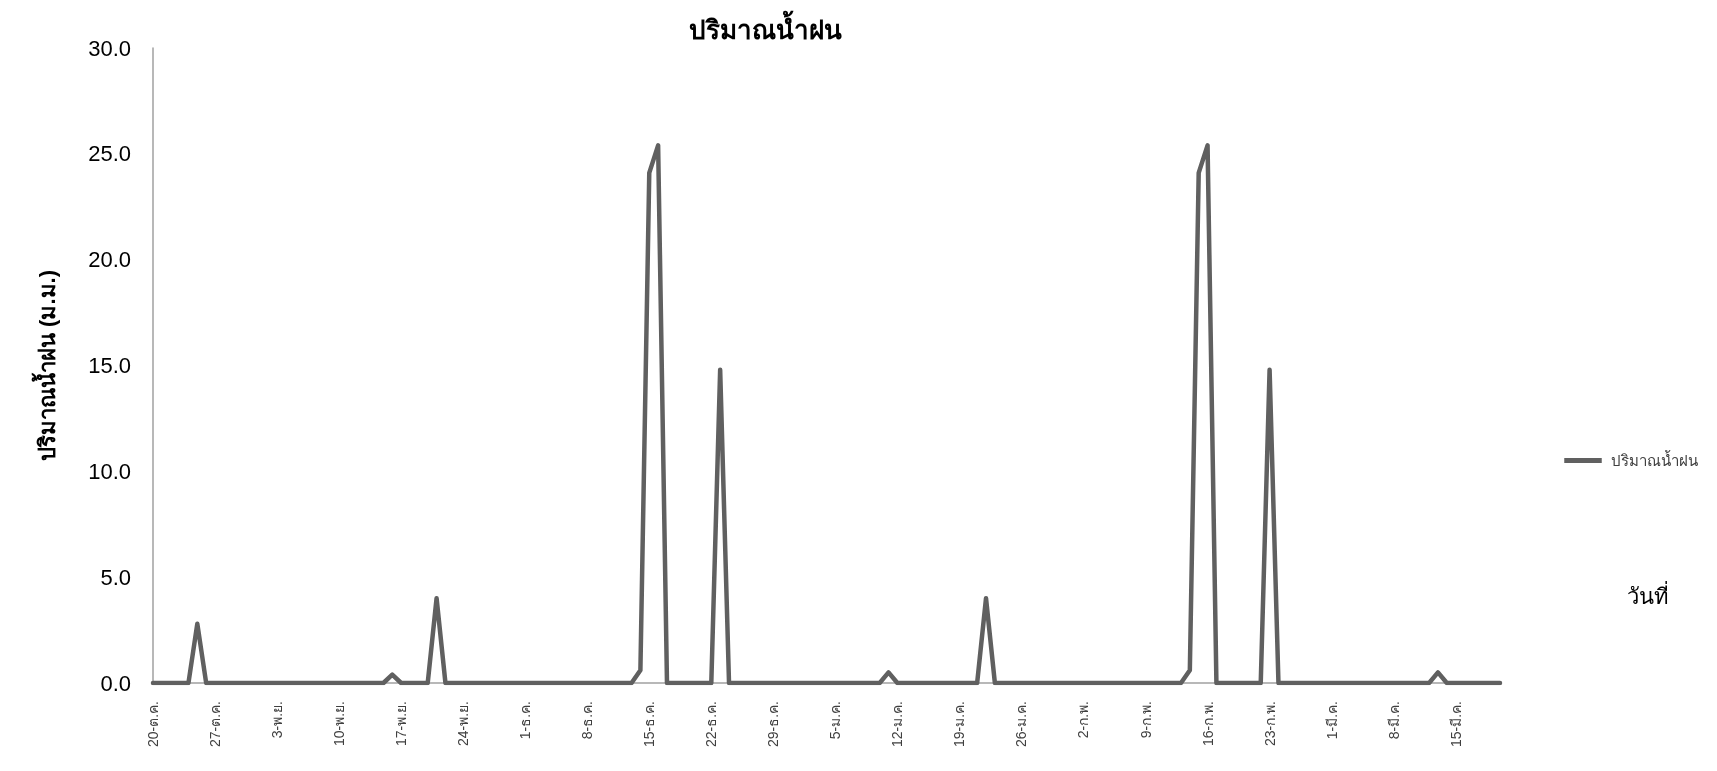 The image size is (1717, 771). What do you see at coordinates (1654, 459) in the screenshot?
I see `legend-label: ปริมาณน้ำฝน` at bounding box center [1654, 459].